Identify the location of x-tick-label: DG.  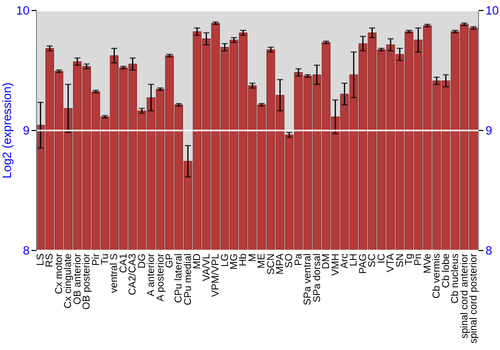
(142, 260).